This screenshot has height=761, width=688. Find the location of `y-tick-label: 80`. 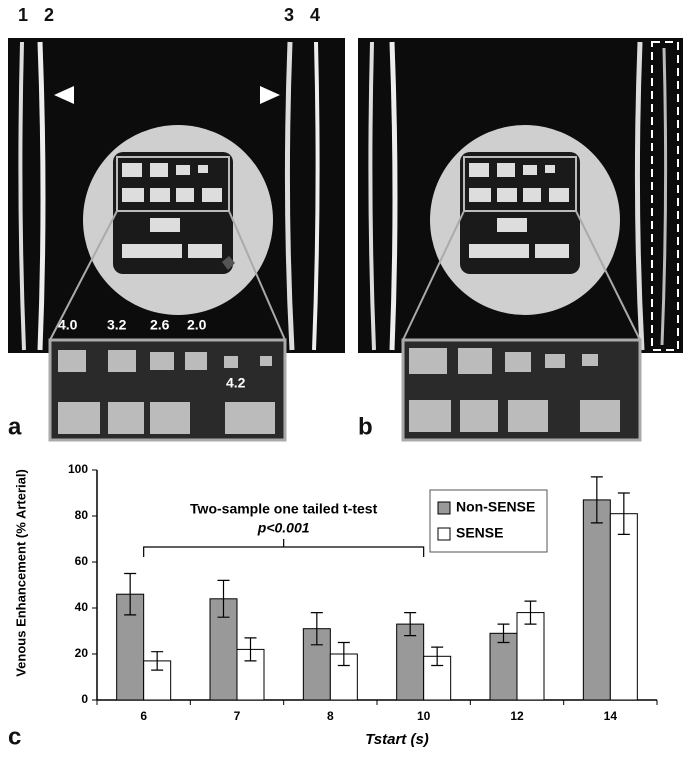

y-tick-label: 80 is located at coordinates (82, 515).